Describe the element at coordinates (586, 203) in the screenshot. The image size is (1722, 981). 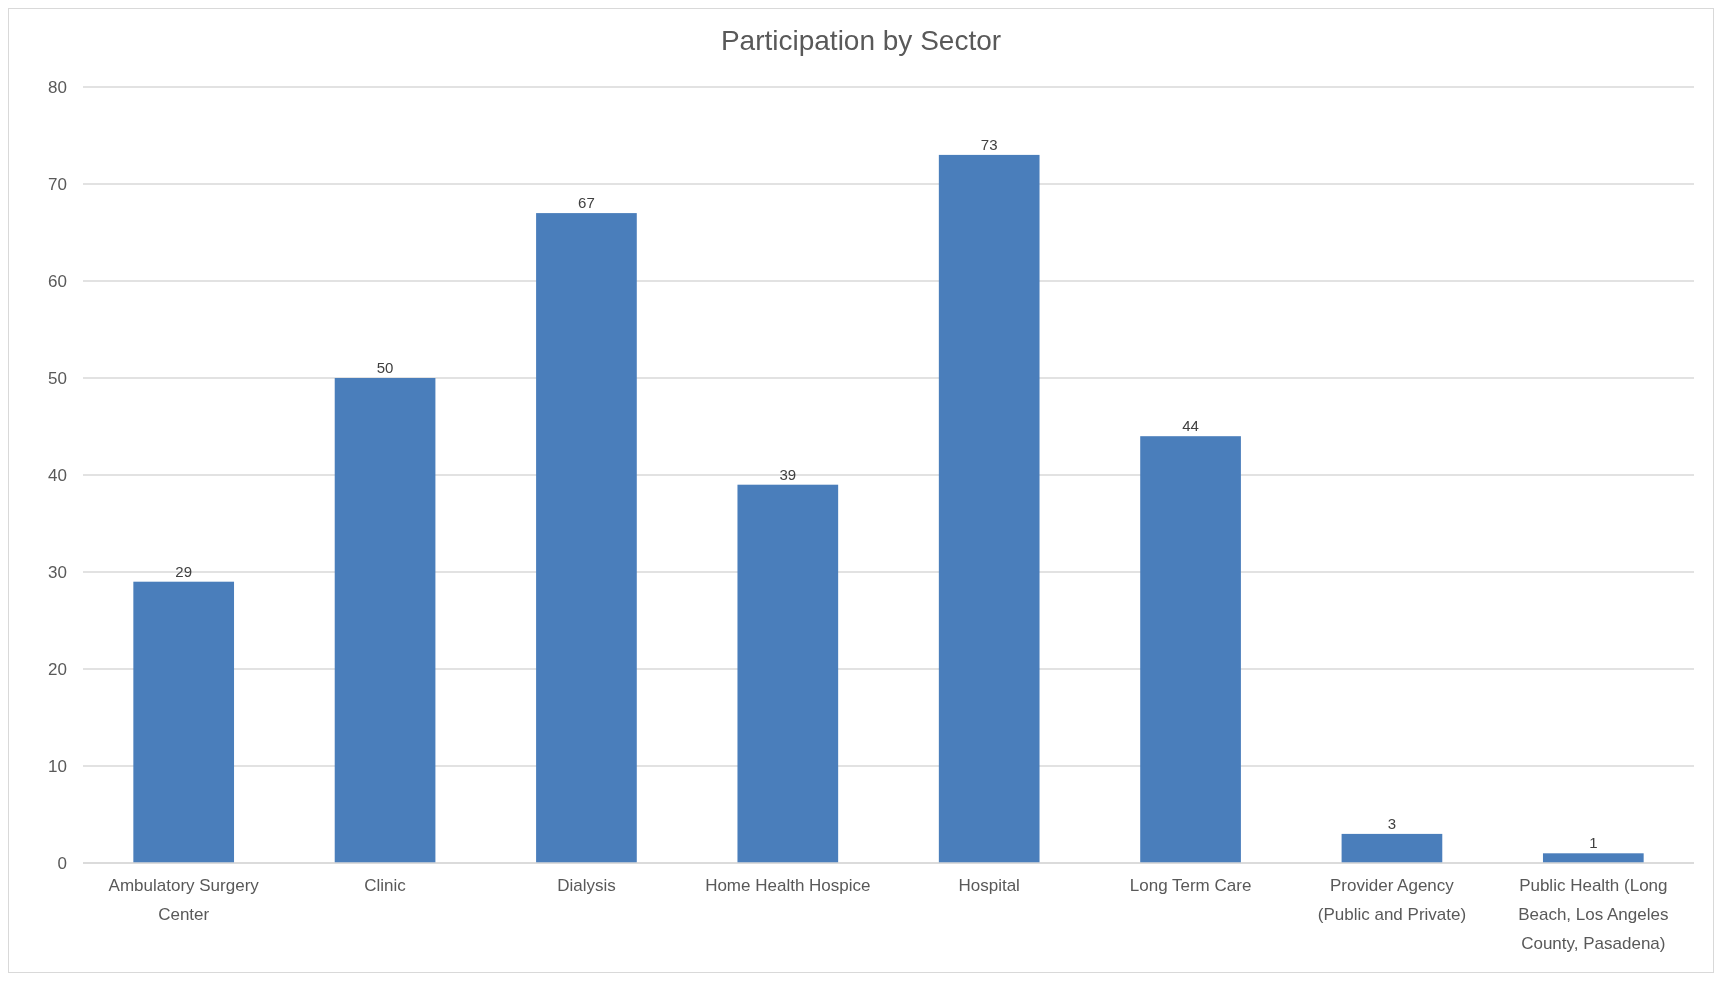
I see `data-label: 67` at that location.